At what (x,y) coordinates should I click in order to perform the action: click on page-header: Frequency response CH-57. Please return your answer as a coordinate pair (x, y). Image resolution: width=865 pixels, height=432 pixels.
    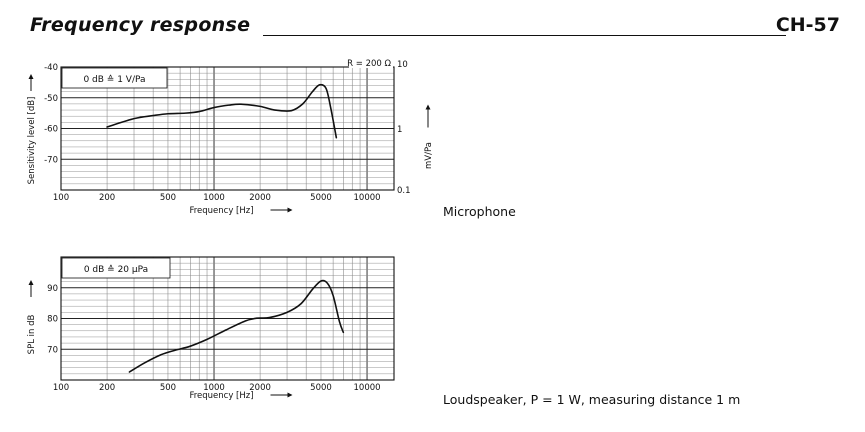
    Looking at the image, I should click on (435, 26).